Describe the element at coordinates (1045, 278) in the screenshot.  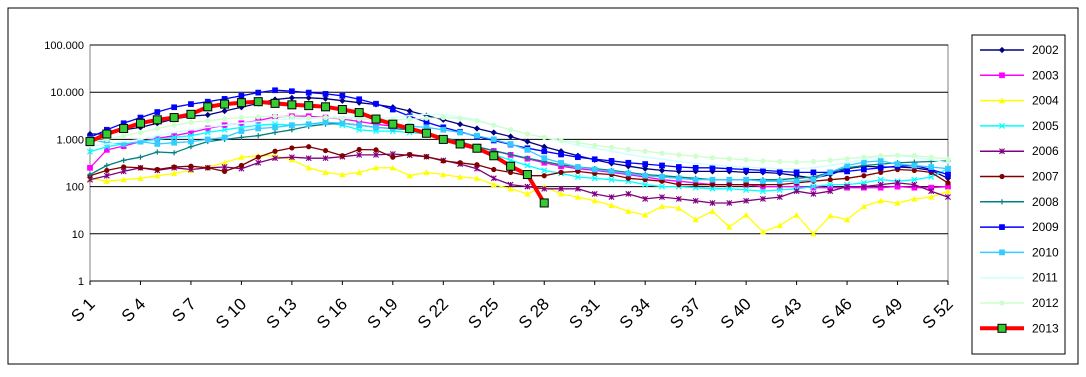
I see `legend-label: 2011` at that location.